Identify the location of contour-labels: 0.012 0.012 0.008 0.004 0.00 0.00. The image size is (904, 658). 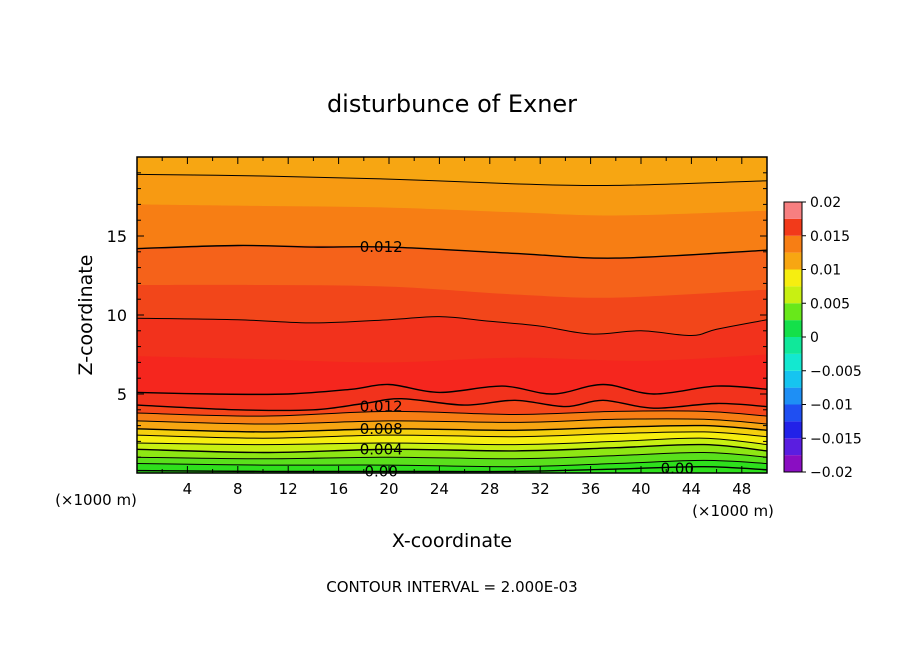
(527, 359).